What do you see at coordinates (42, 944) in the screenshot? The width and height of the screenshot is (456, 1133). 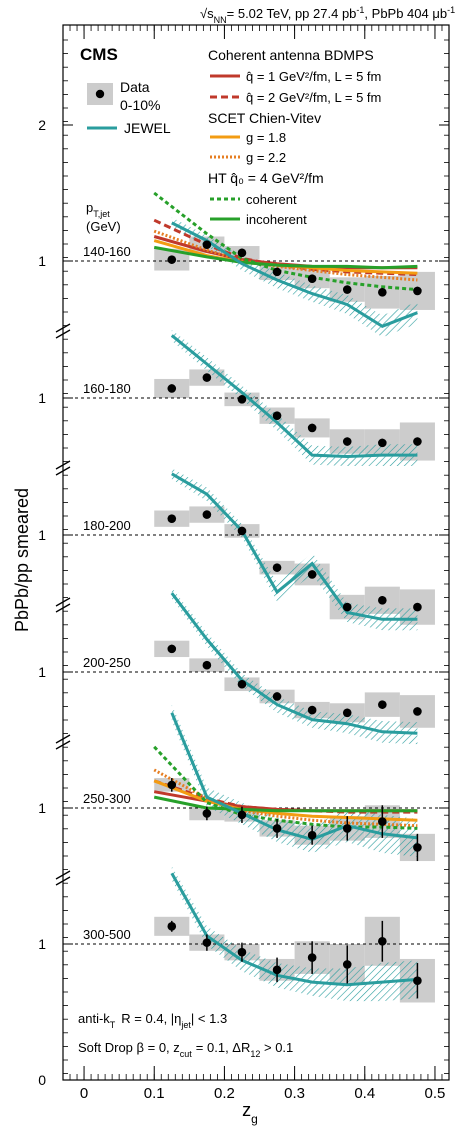 I see `y-tick-label: 1` at bounding box center [42, 944].